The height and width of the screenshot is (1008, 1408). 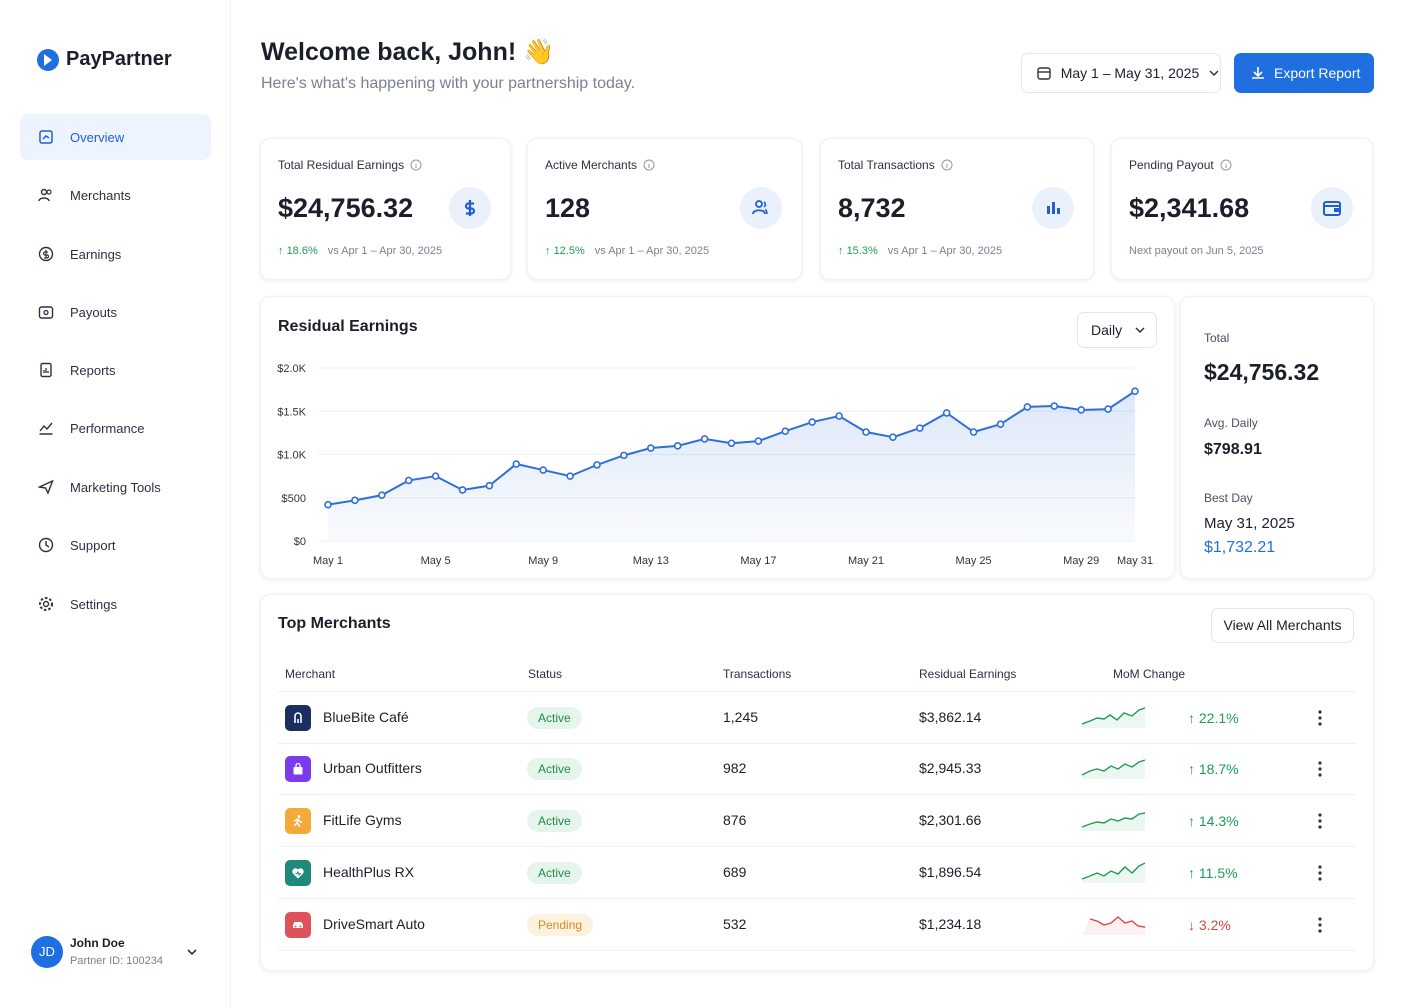 I want to click on nav-item: Earnings, so click(x=115, y=254).